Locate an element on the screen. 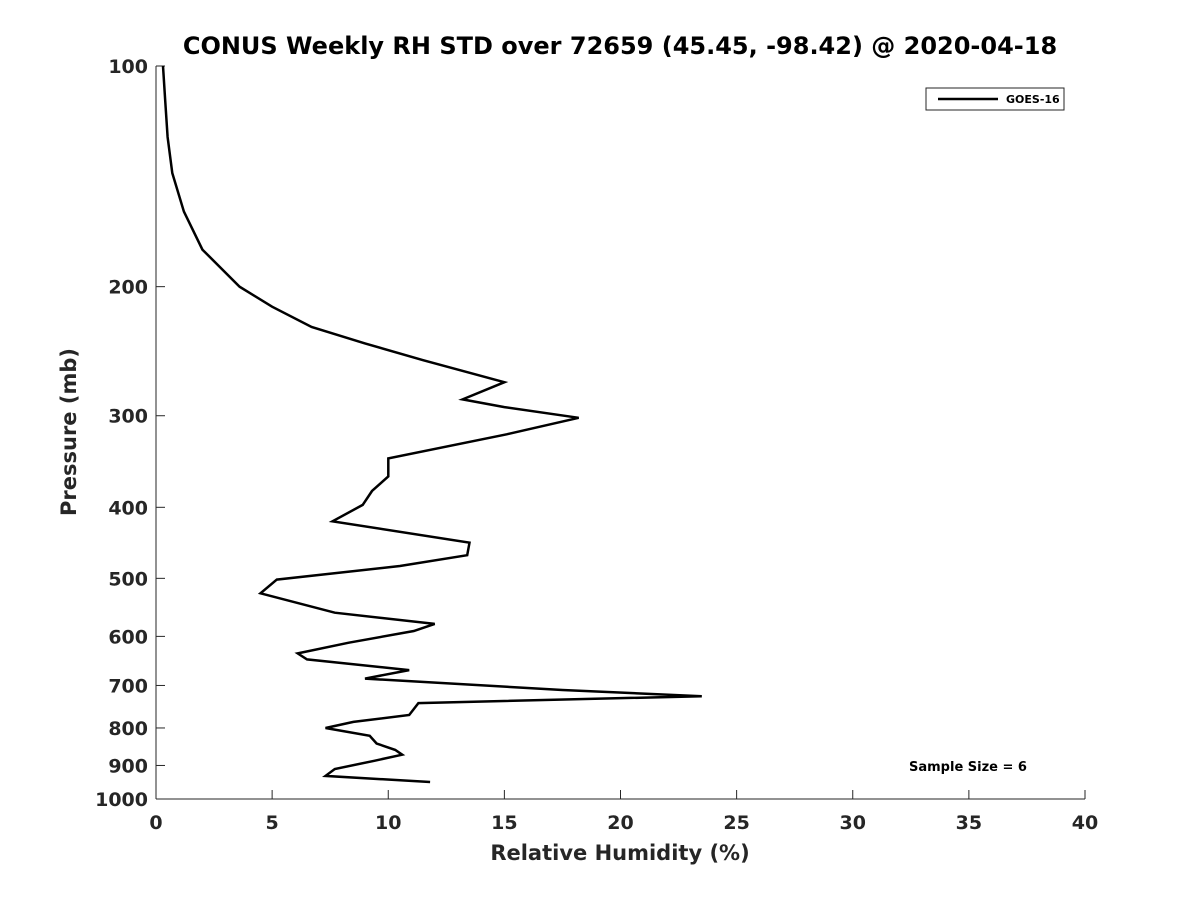  x-tick-label: 15 is located at coordinates (504, 823).